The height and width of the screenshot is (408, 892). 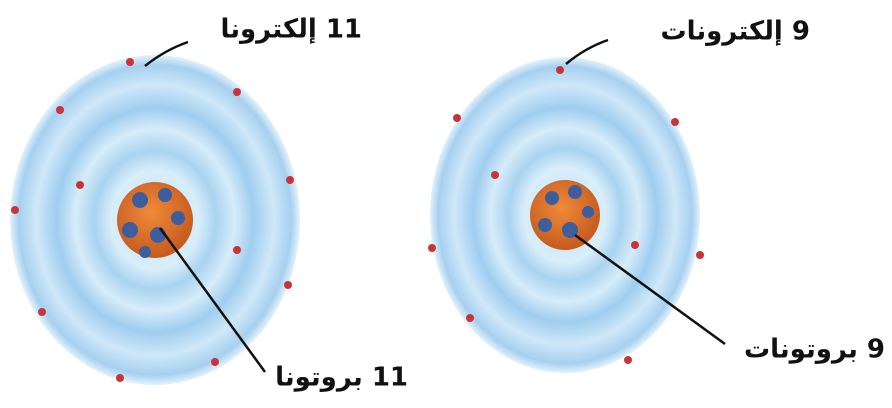 What do you see at coordinates (291, 30) in the screenshot?
I see `electrons-label: 11 إلكترونا` at bounding box center [291, 30].